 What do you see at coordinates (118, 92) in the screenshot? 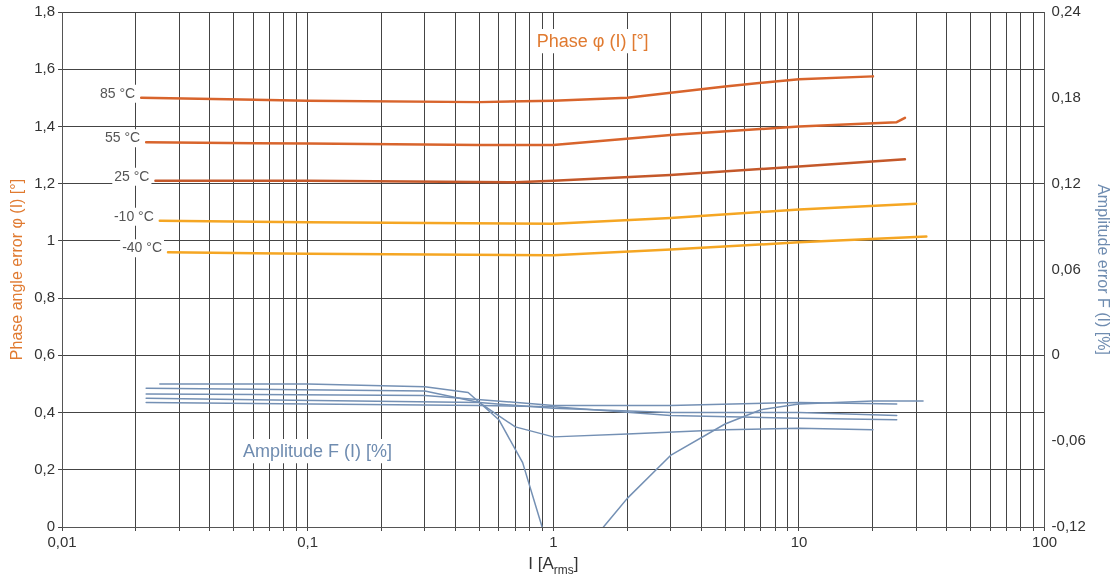
I see `series-label: 85 °C` at bounding box center [118, 92].